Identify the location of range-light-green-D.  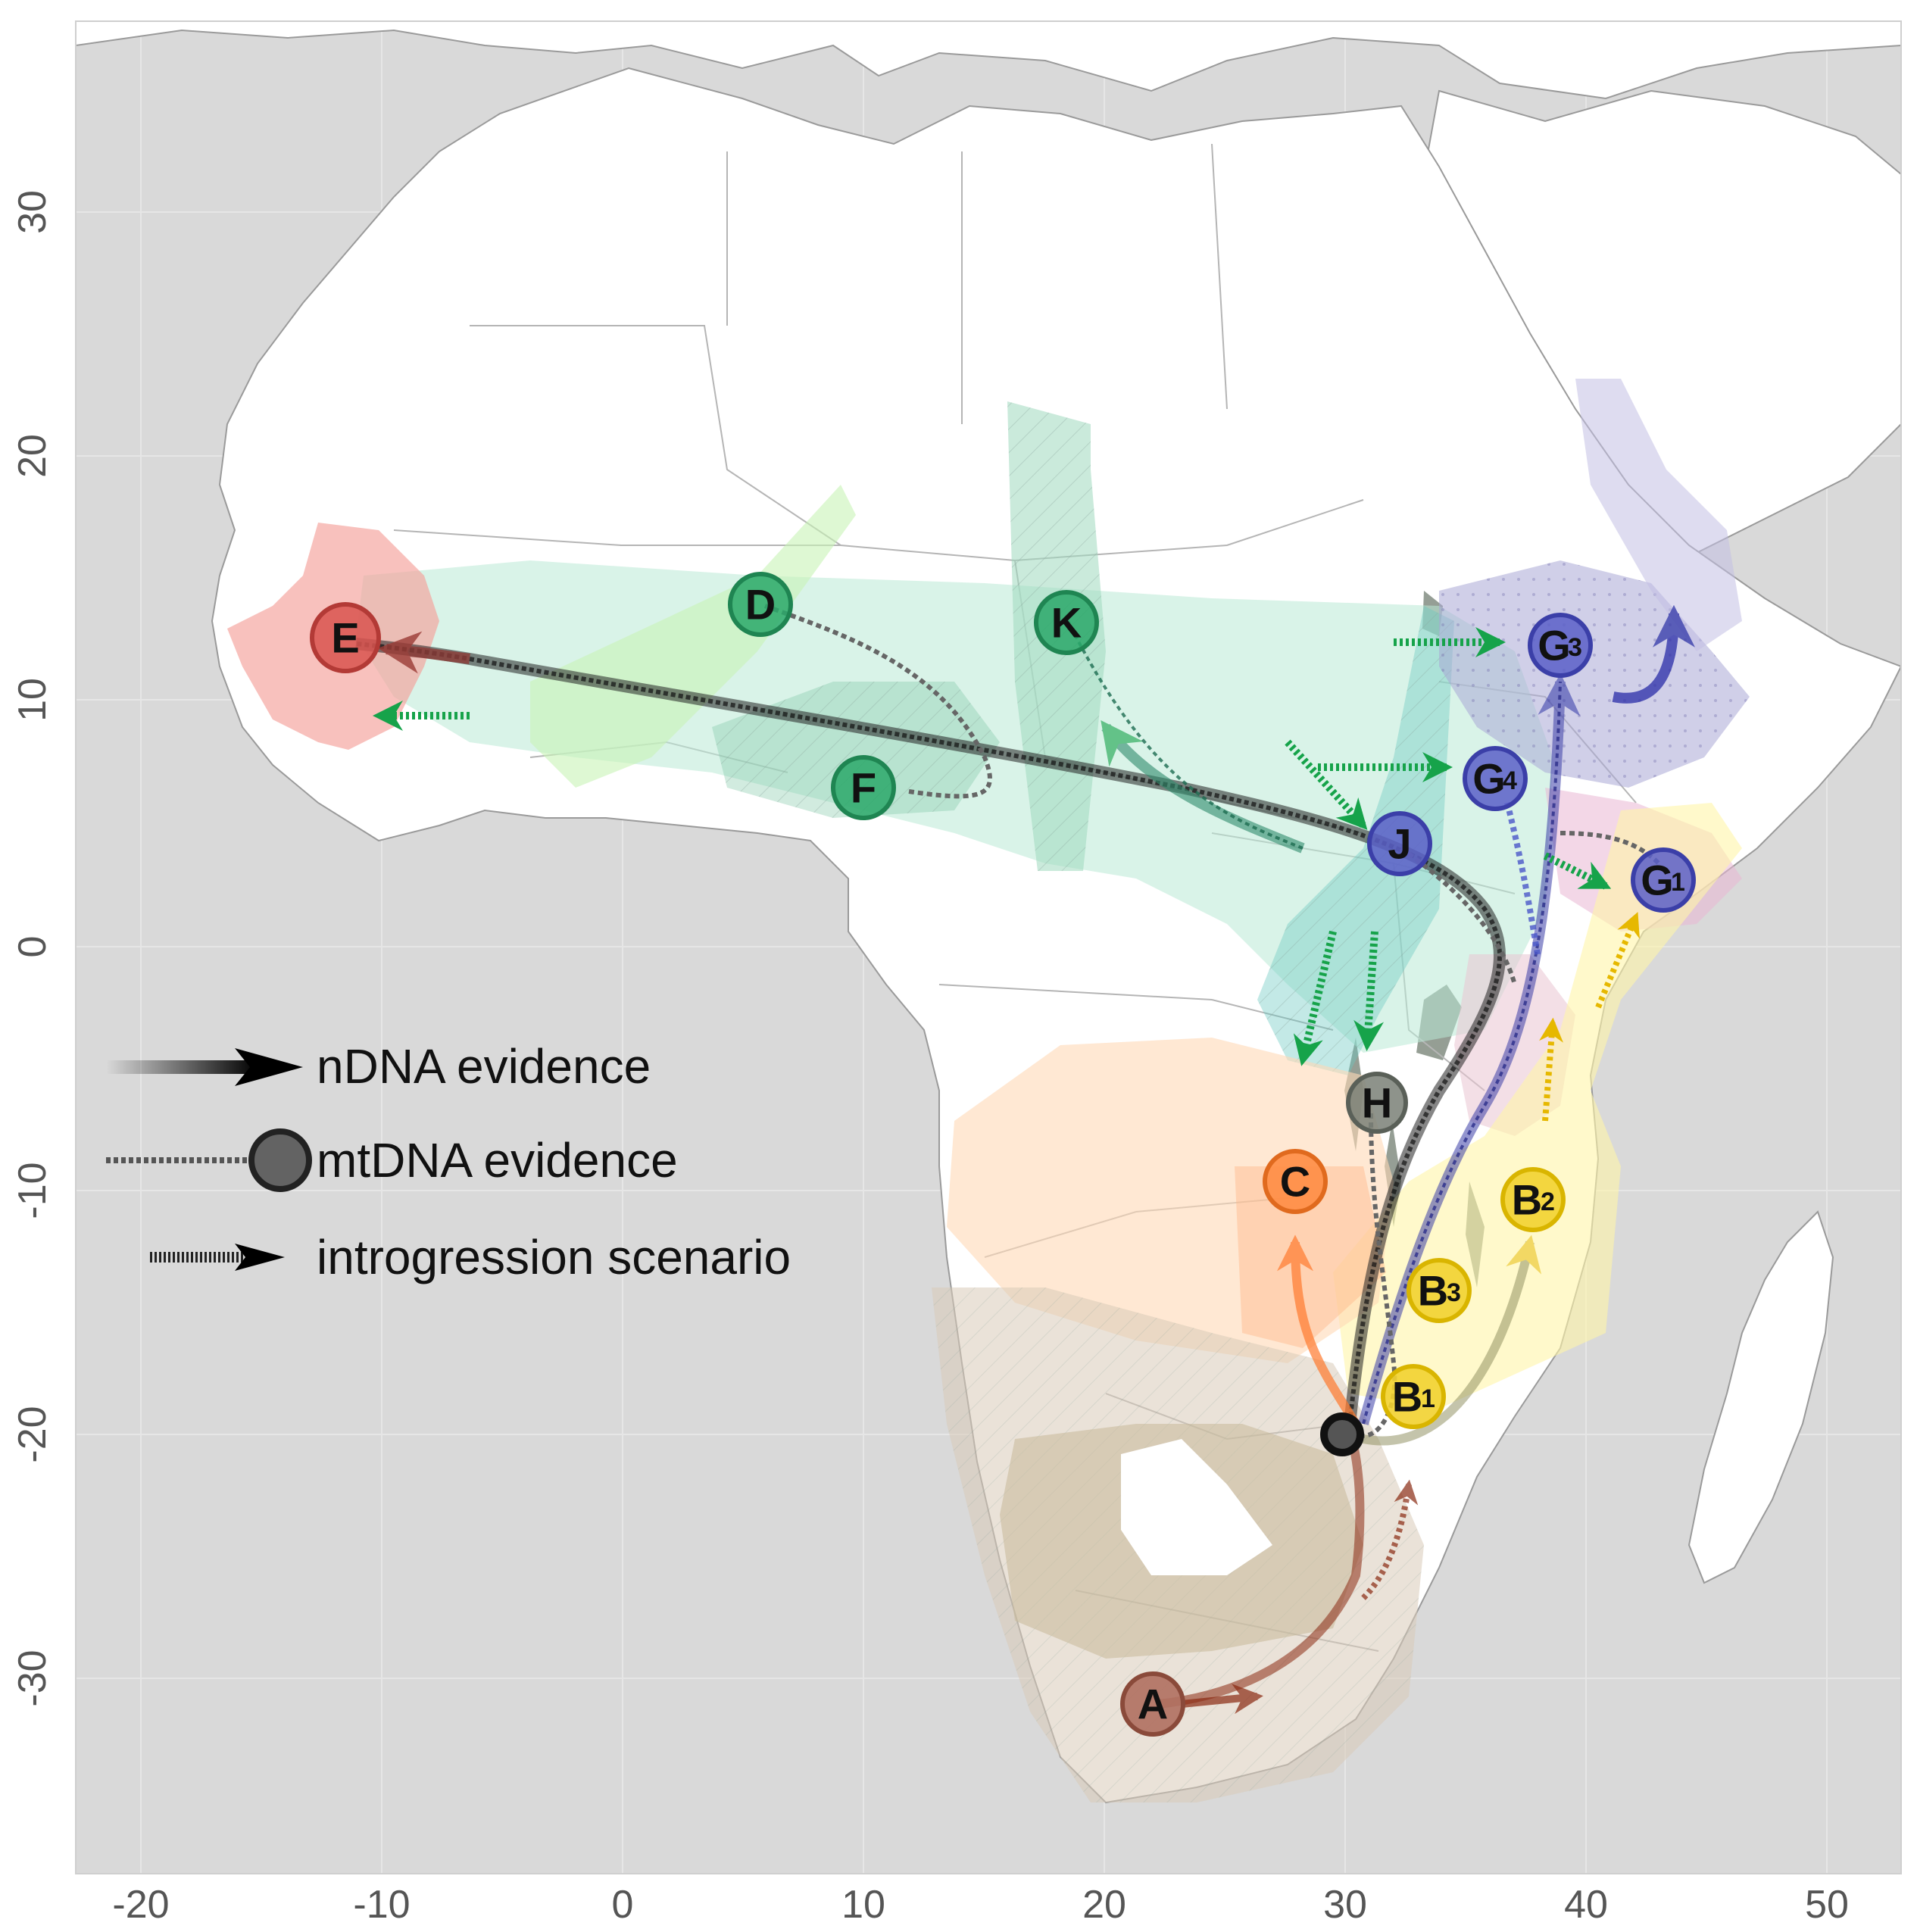
(693, 636).